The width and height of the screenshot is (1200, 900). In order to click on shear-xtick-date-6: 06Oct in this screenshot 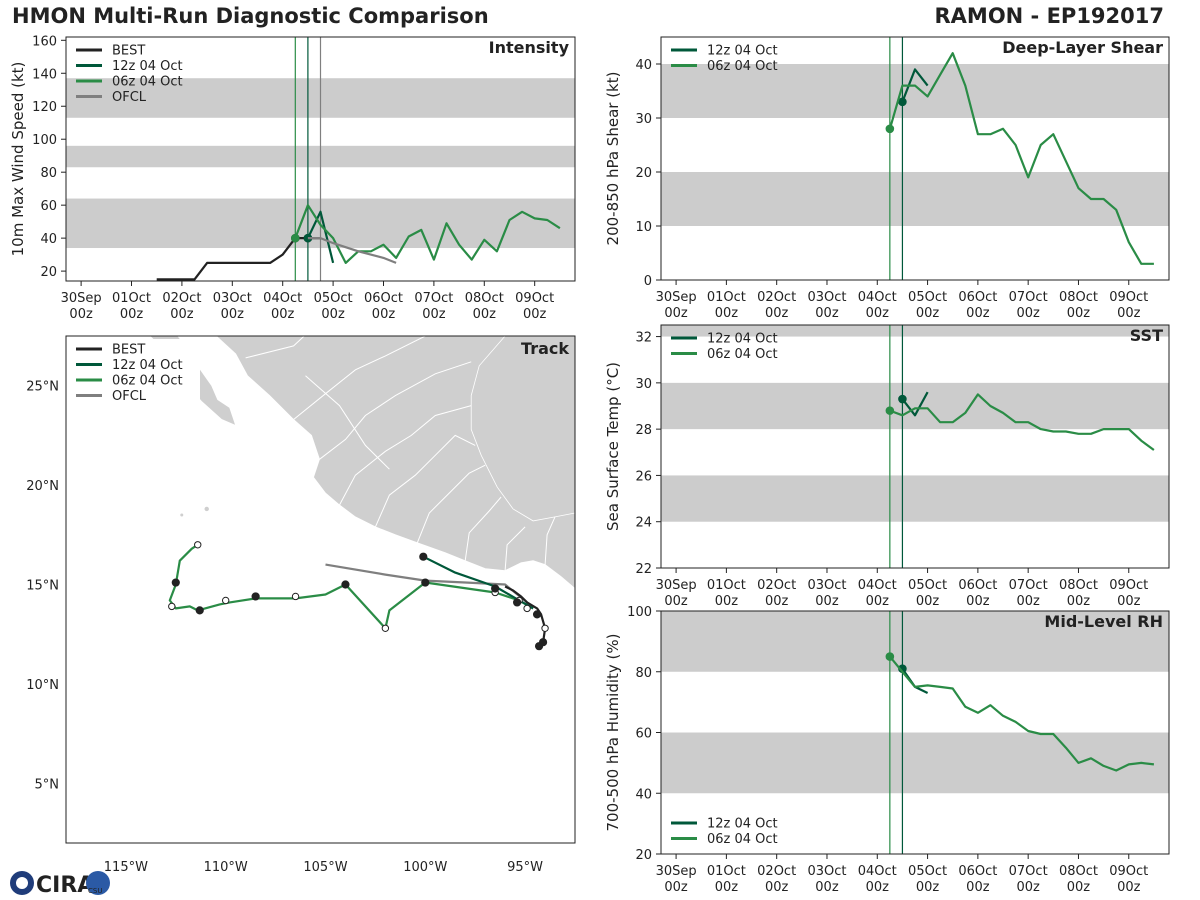, I will do `click(977, 297)`.